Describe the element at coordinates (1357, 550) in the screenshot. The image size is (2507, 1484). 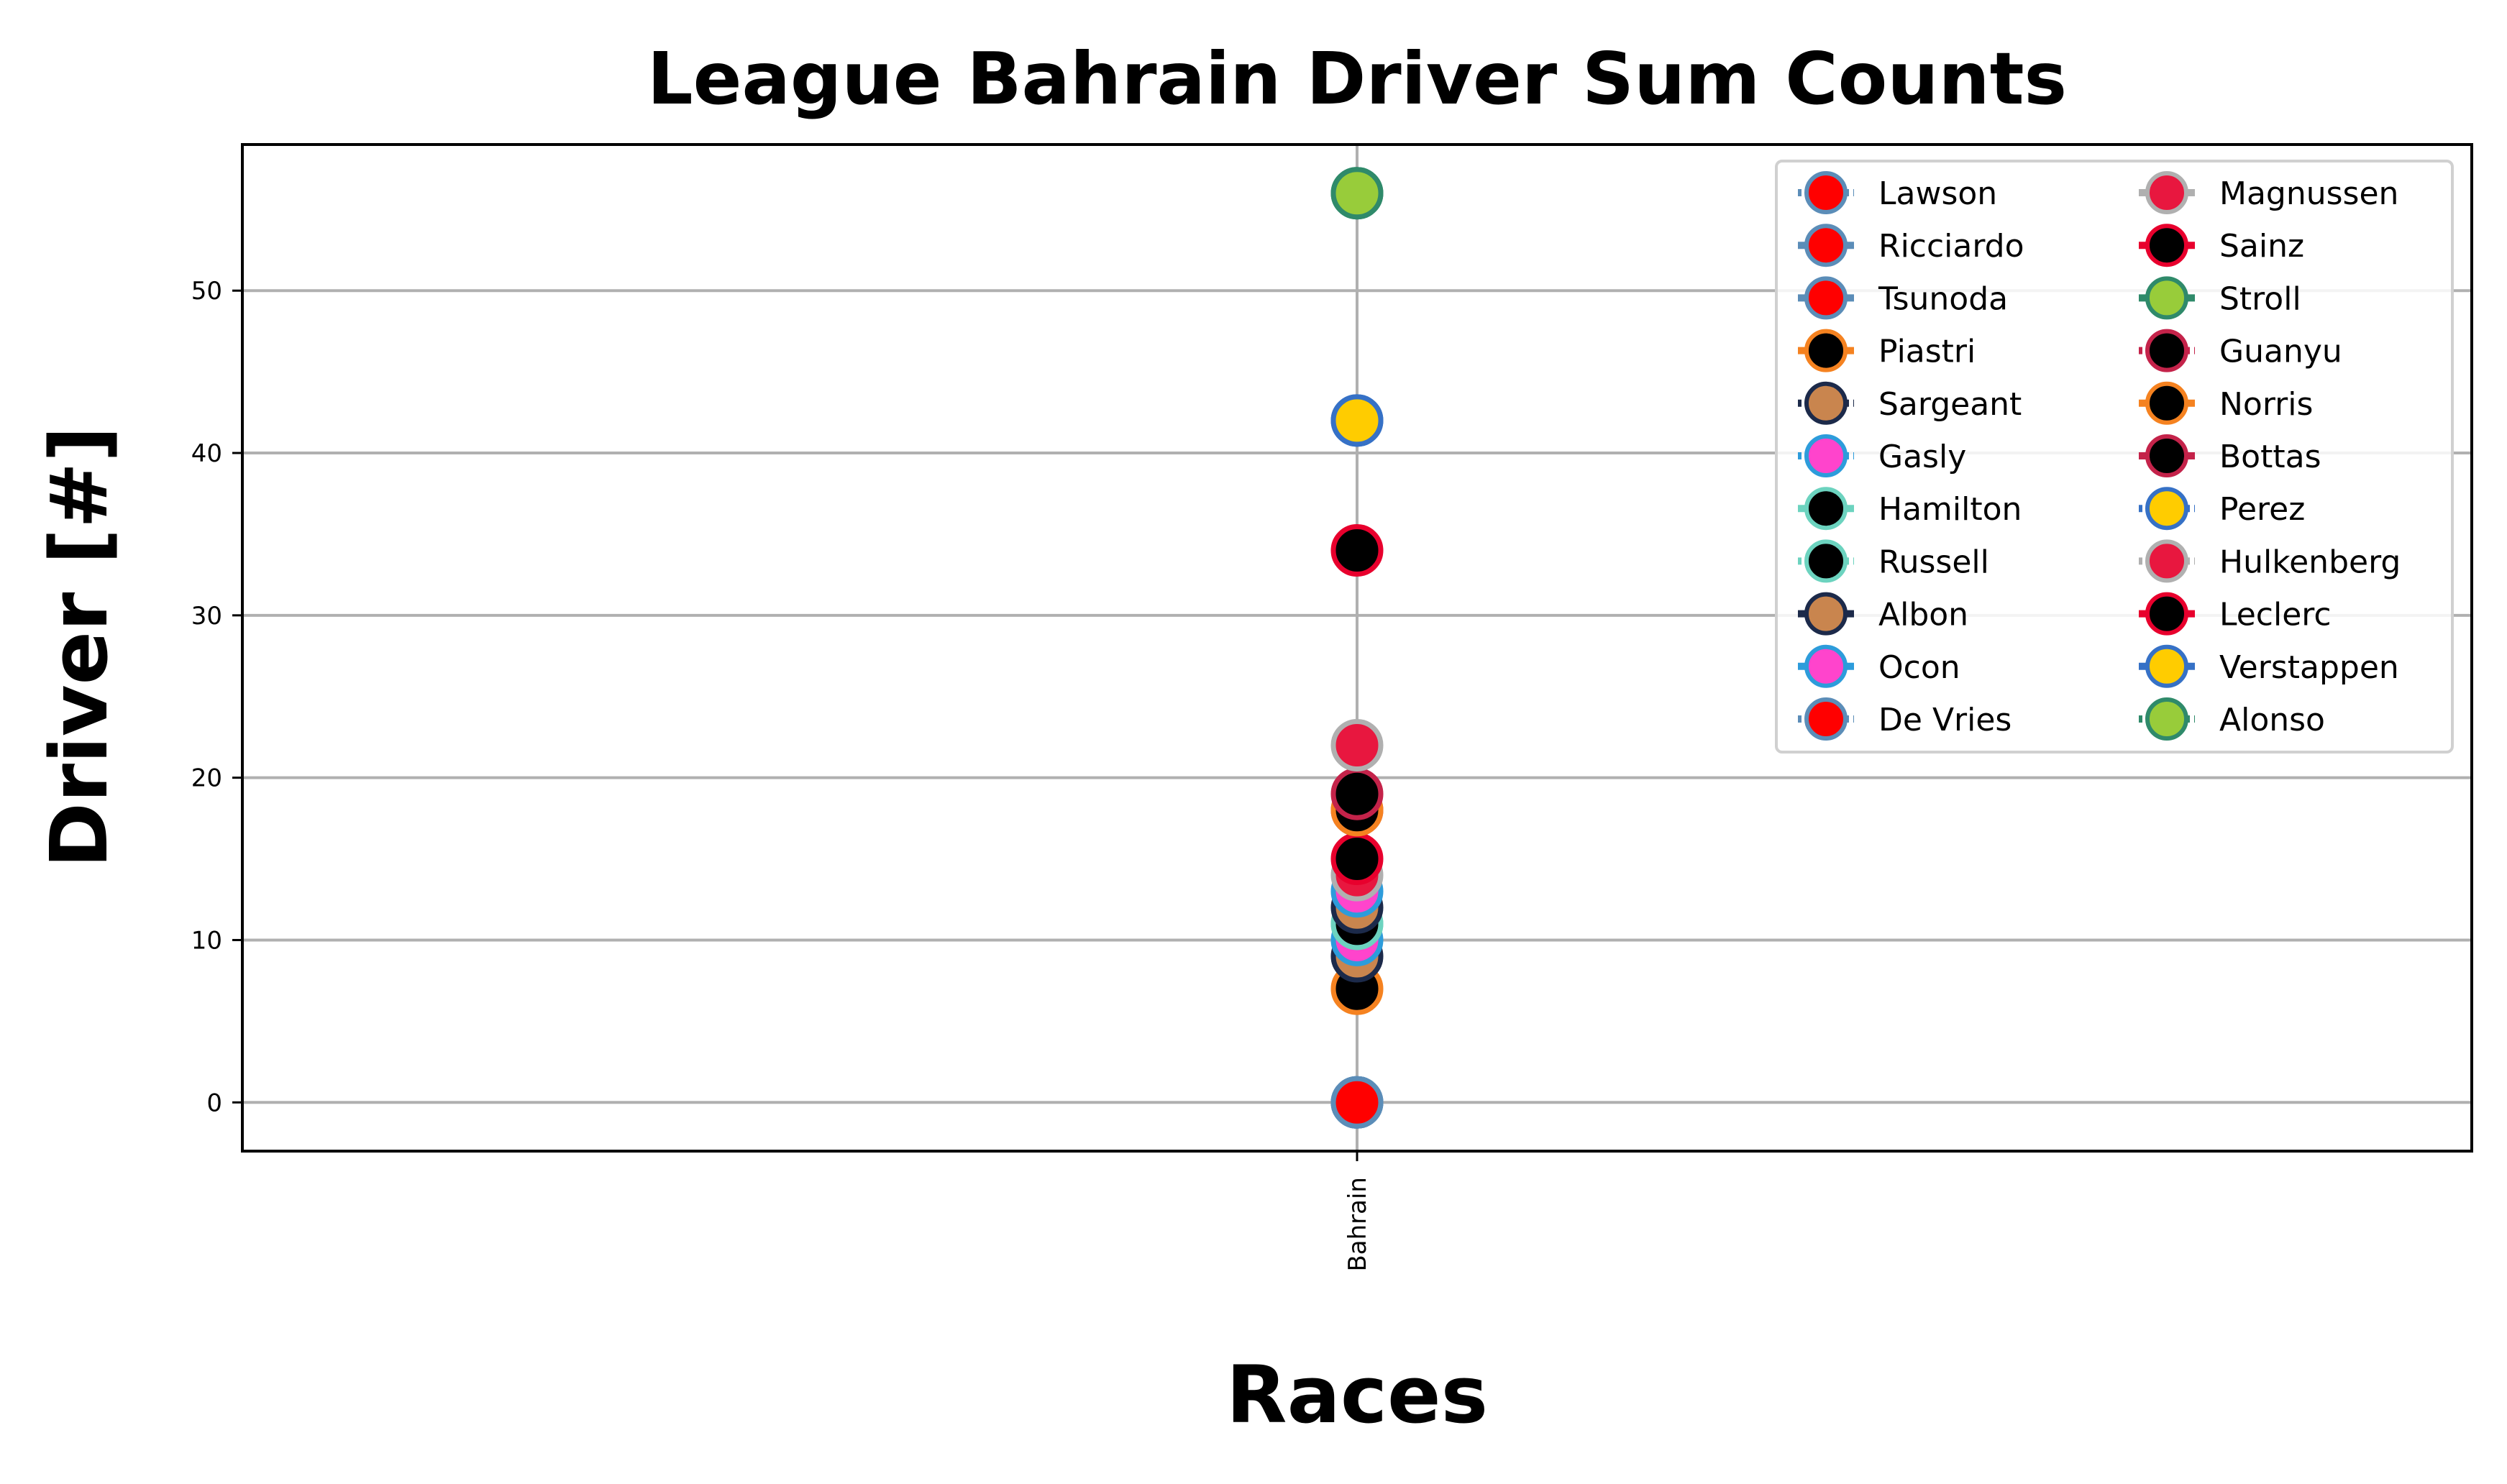
I see `data-point-leclerc` at that location.